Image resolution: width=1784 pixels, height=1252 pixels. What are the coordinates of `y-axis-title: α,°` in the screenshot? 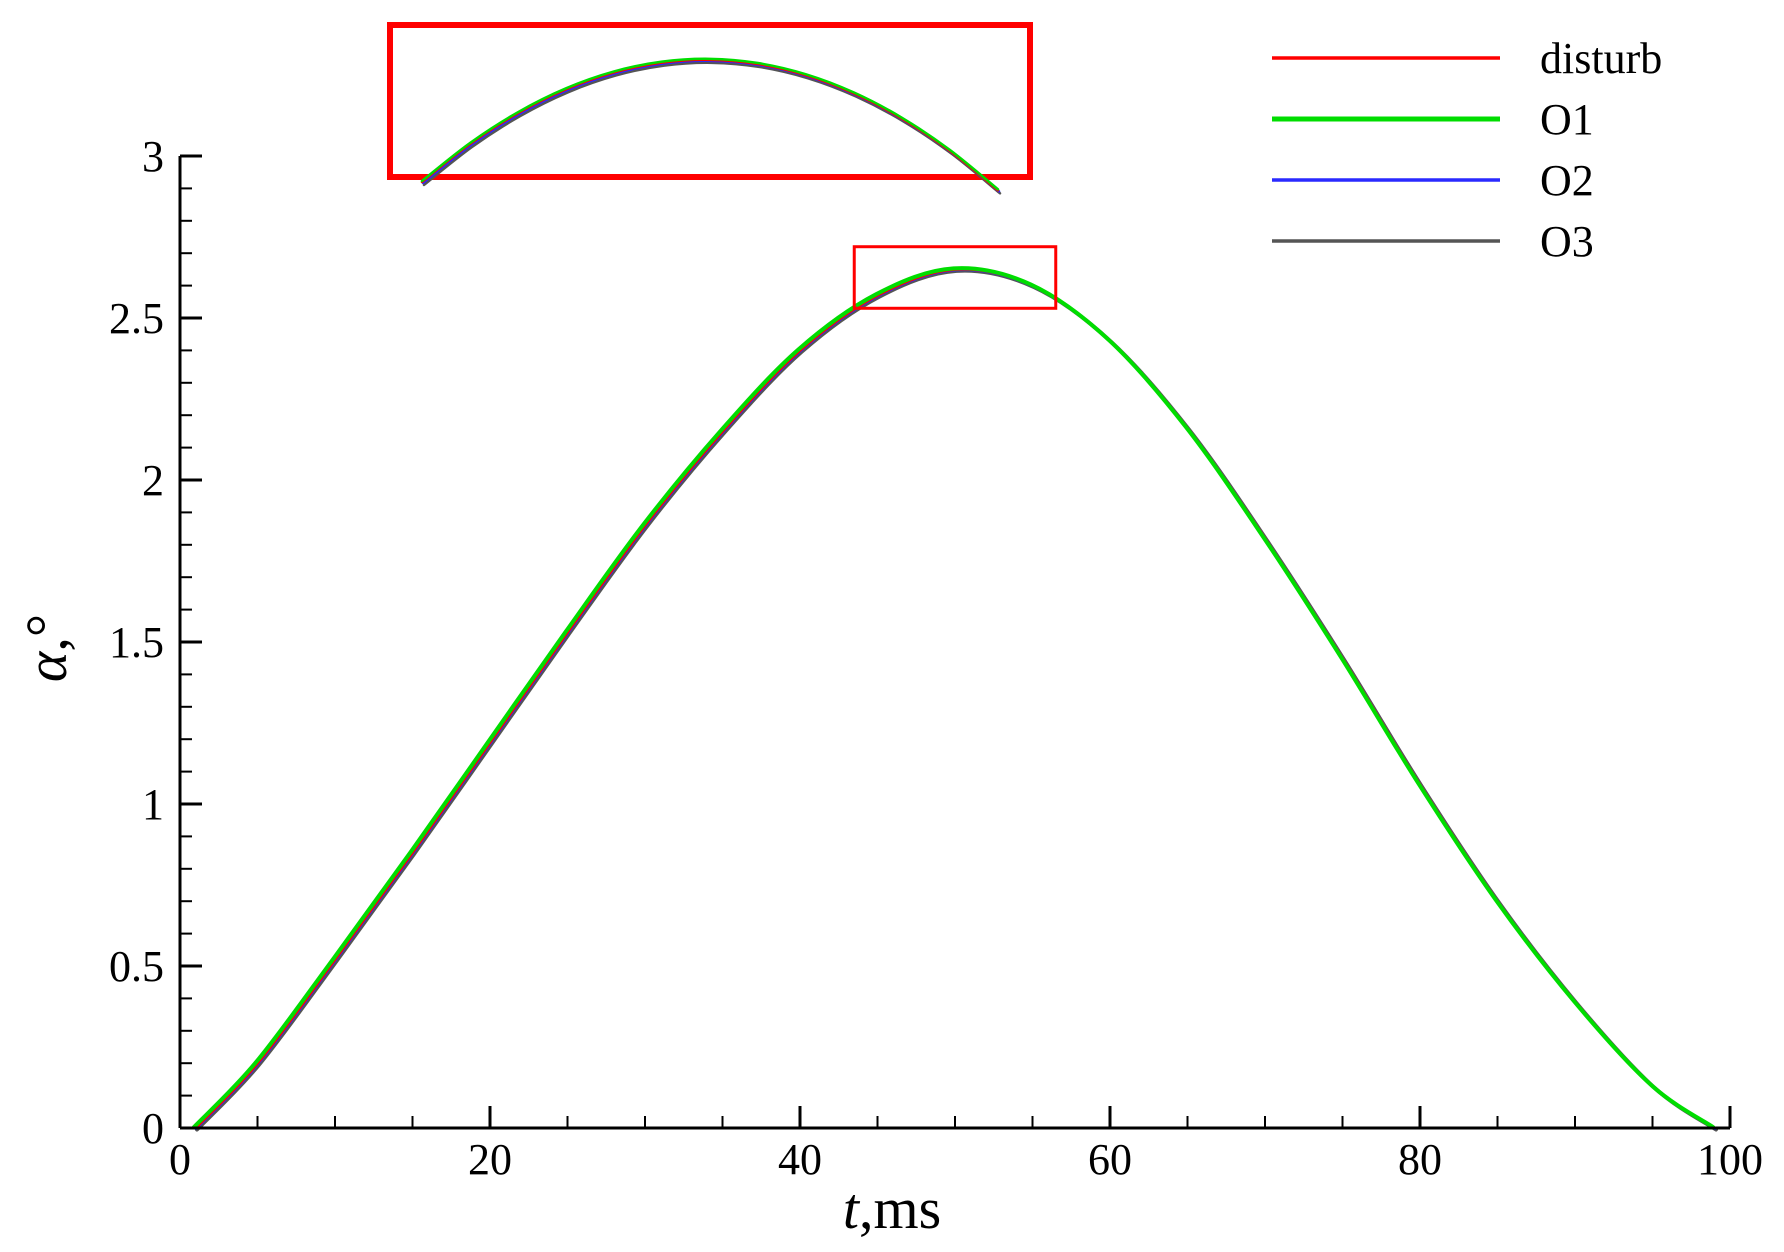 It's located at (46, 648).